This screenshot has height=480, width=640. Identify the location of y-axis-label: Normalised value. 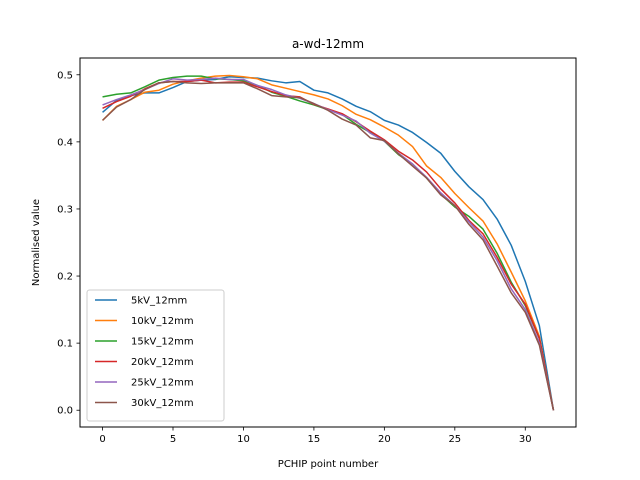
(36, 242).